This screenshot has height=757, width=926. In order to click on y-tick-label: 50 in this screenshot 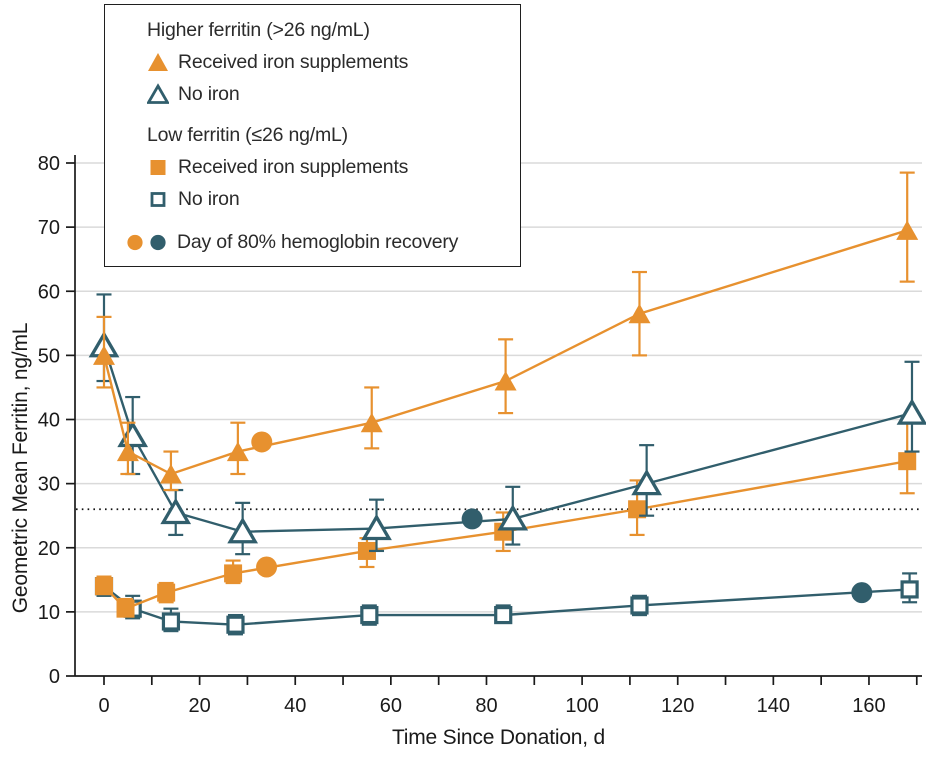, I will do `click(49, 356)`.